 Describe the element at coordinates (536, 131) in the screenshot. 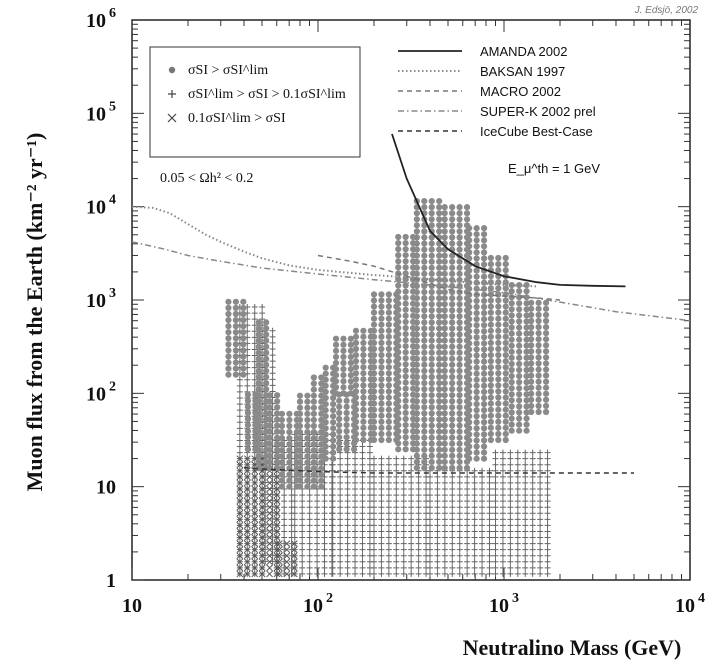

I see `legend-label: IceCube Best-Case` at that location.